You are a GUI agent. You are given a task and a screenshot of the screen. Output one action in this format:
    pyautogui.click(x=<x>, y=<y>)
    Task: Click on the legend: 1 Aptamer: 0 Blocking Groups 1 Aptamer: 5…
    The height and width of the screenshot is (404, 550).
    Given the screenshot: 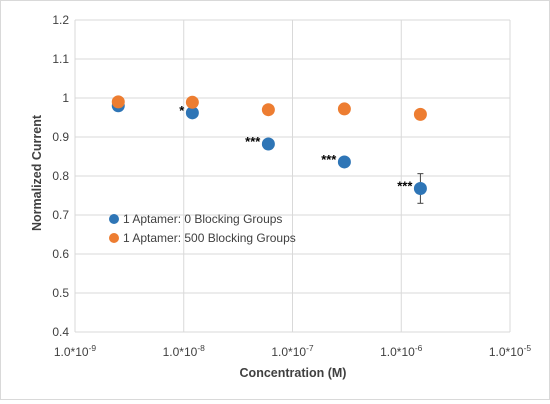 What is the action you would take?
    pyautogui.click(x=202, y=228)
    